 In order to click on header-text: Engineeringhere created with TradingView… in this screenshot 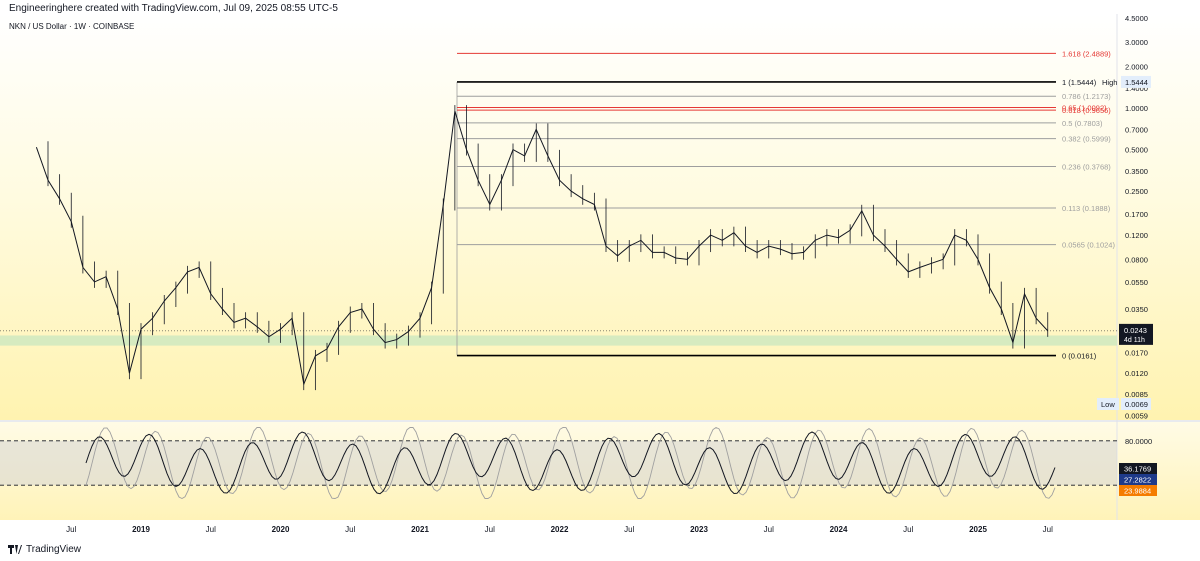, I will do `click(173, 8)`.